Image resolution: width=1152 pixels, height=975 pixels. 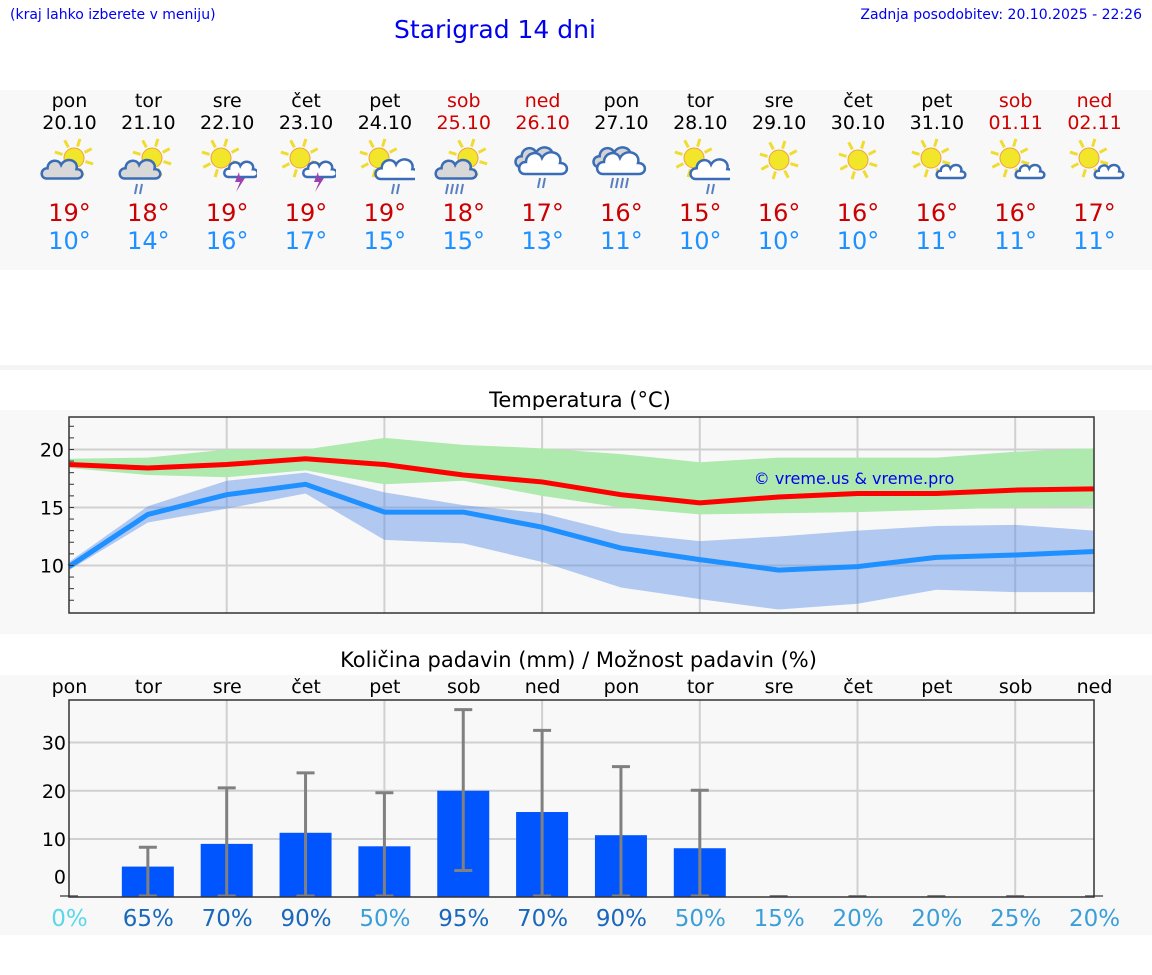 I want to click on weather-icon-sun, so click(x=779, y=168).